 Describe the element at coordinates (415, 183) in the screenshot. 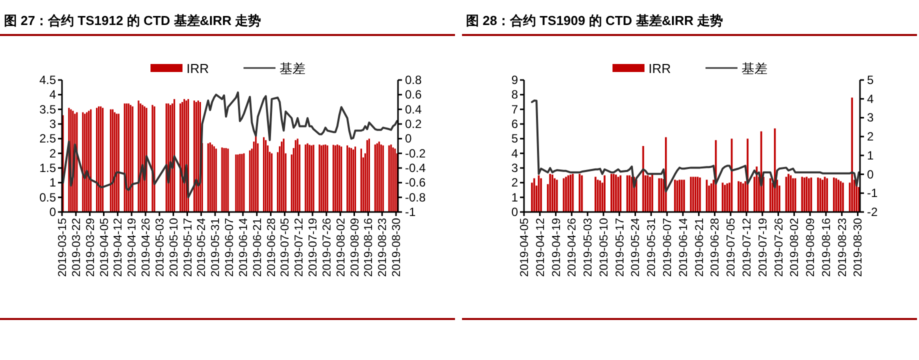

I see `y2-tick-label: -0.6` at that location.